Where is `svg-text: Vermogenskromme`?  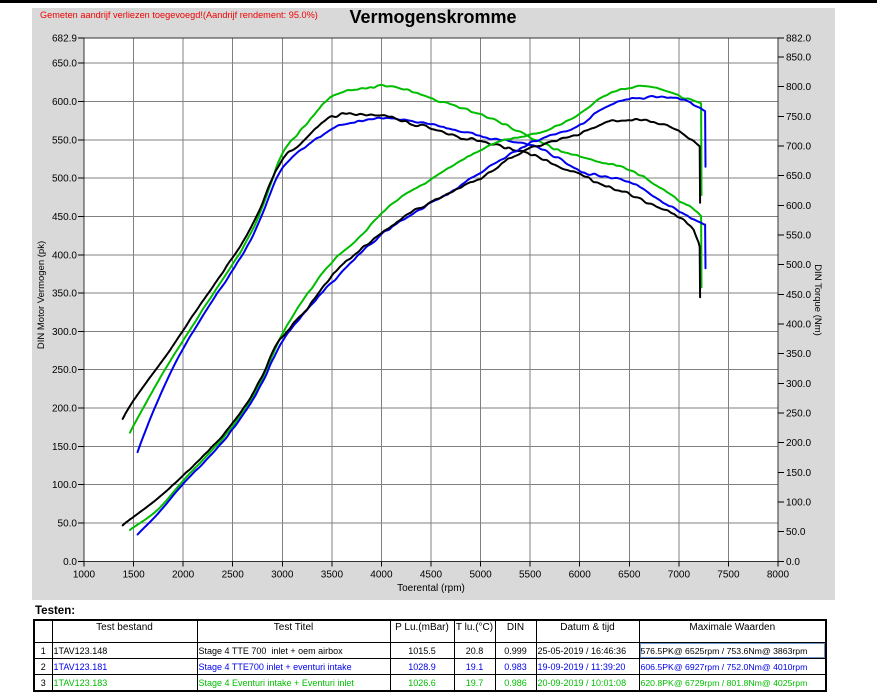
svg-text: Vermogenskromme is located at coordinates (432, 17).